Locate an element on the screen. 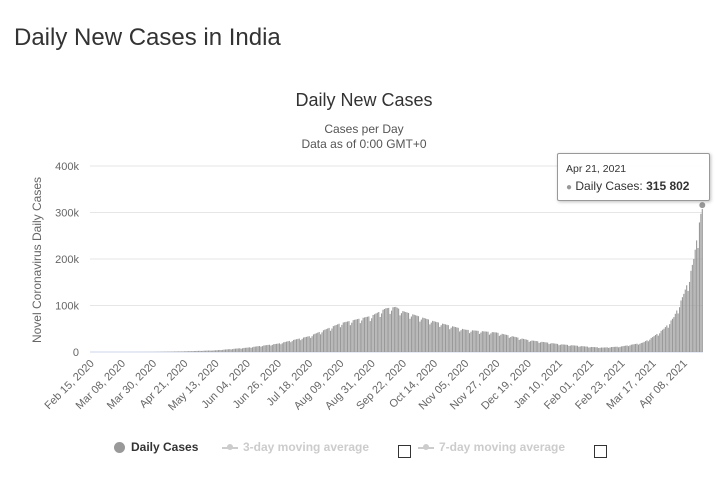 The image size is (720, 487). legend-item-daily-cases: Daily Cases is located at coordinates (156, 447).